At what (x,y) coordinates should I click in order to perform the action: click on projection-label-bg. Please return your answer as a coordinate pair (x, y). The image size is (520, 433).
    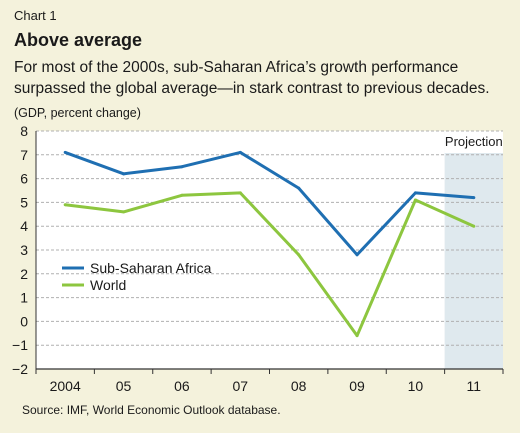
    Looking at the image, I should click on (473, 142).